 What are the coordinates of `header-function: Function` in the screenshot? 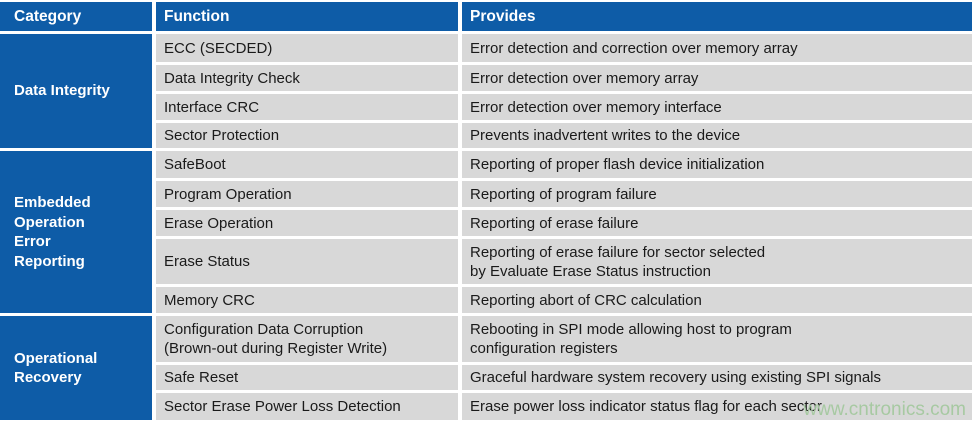 It's located at (307, 16).